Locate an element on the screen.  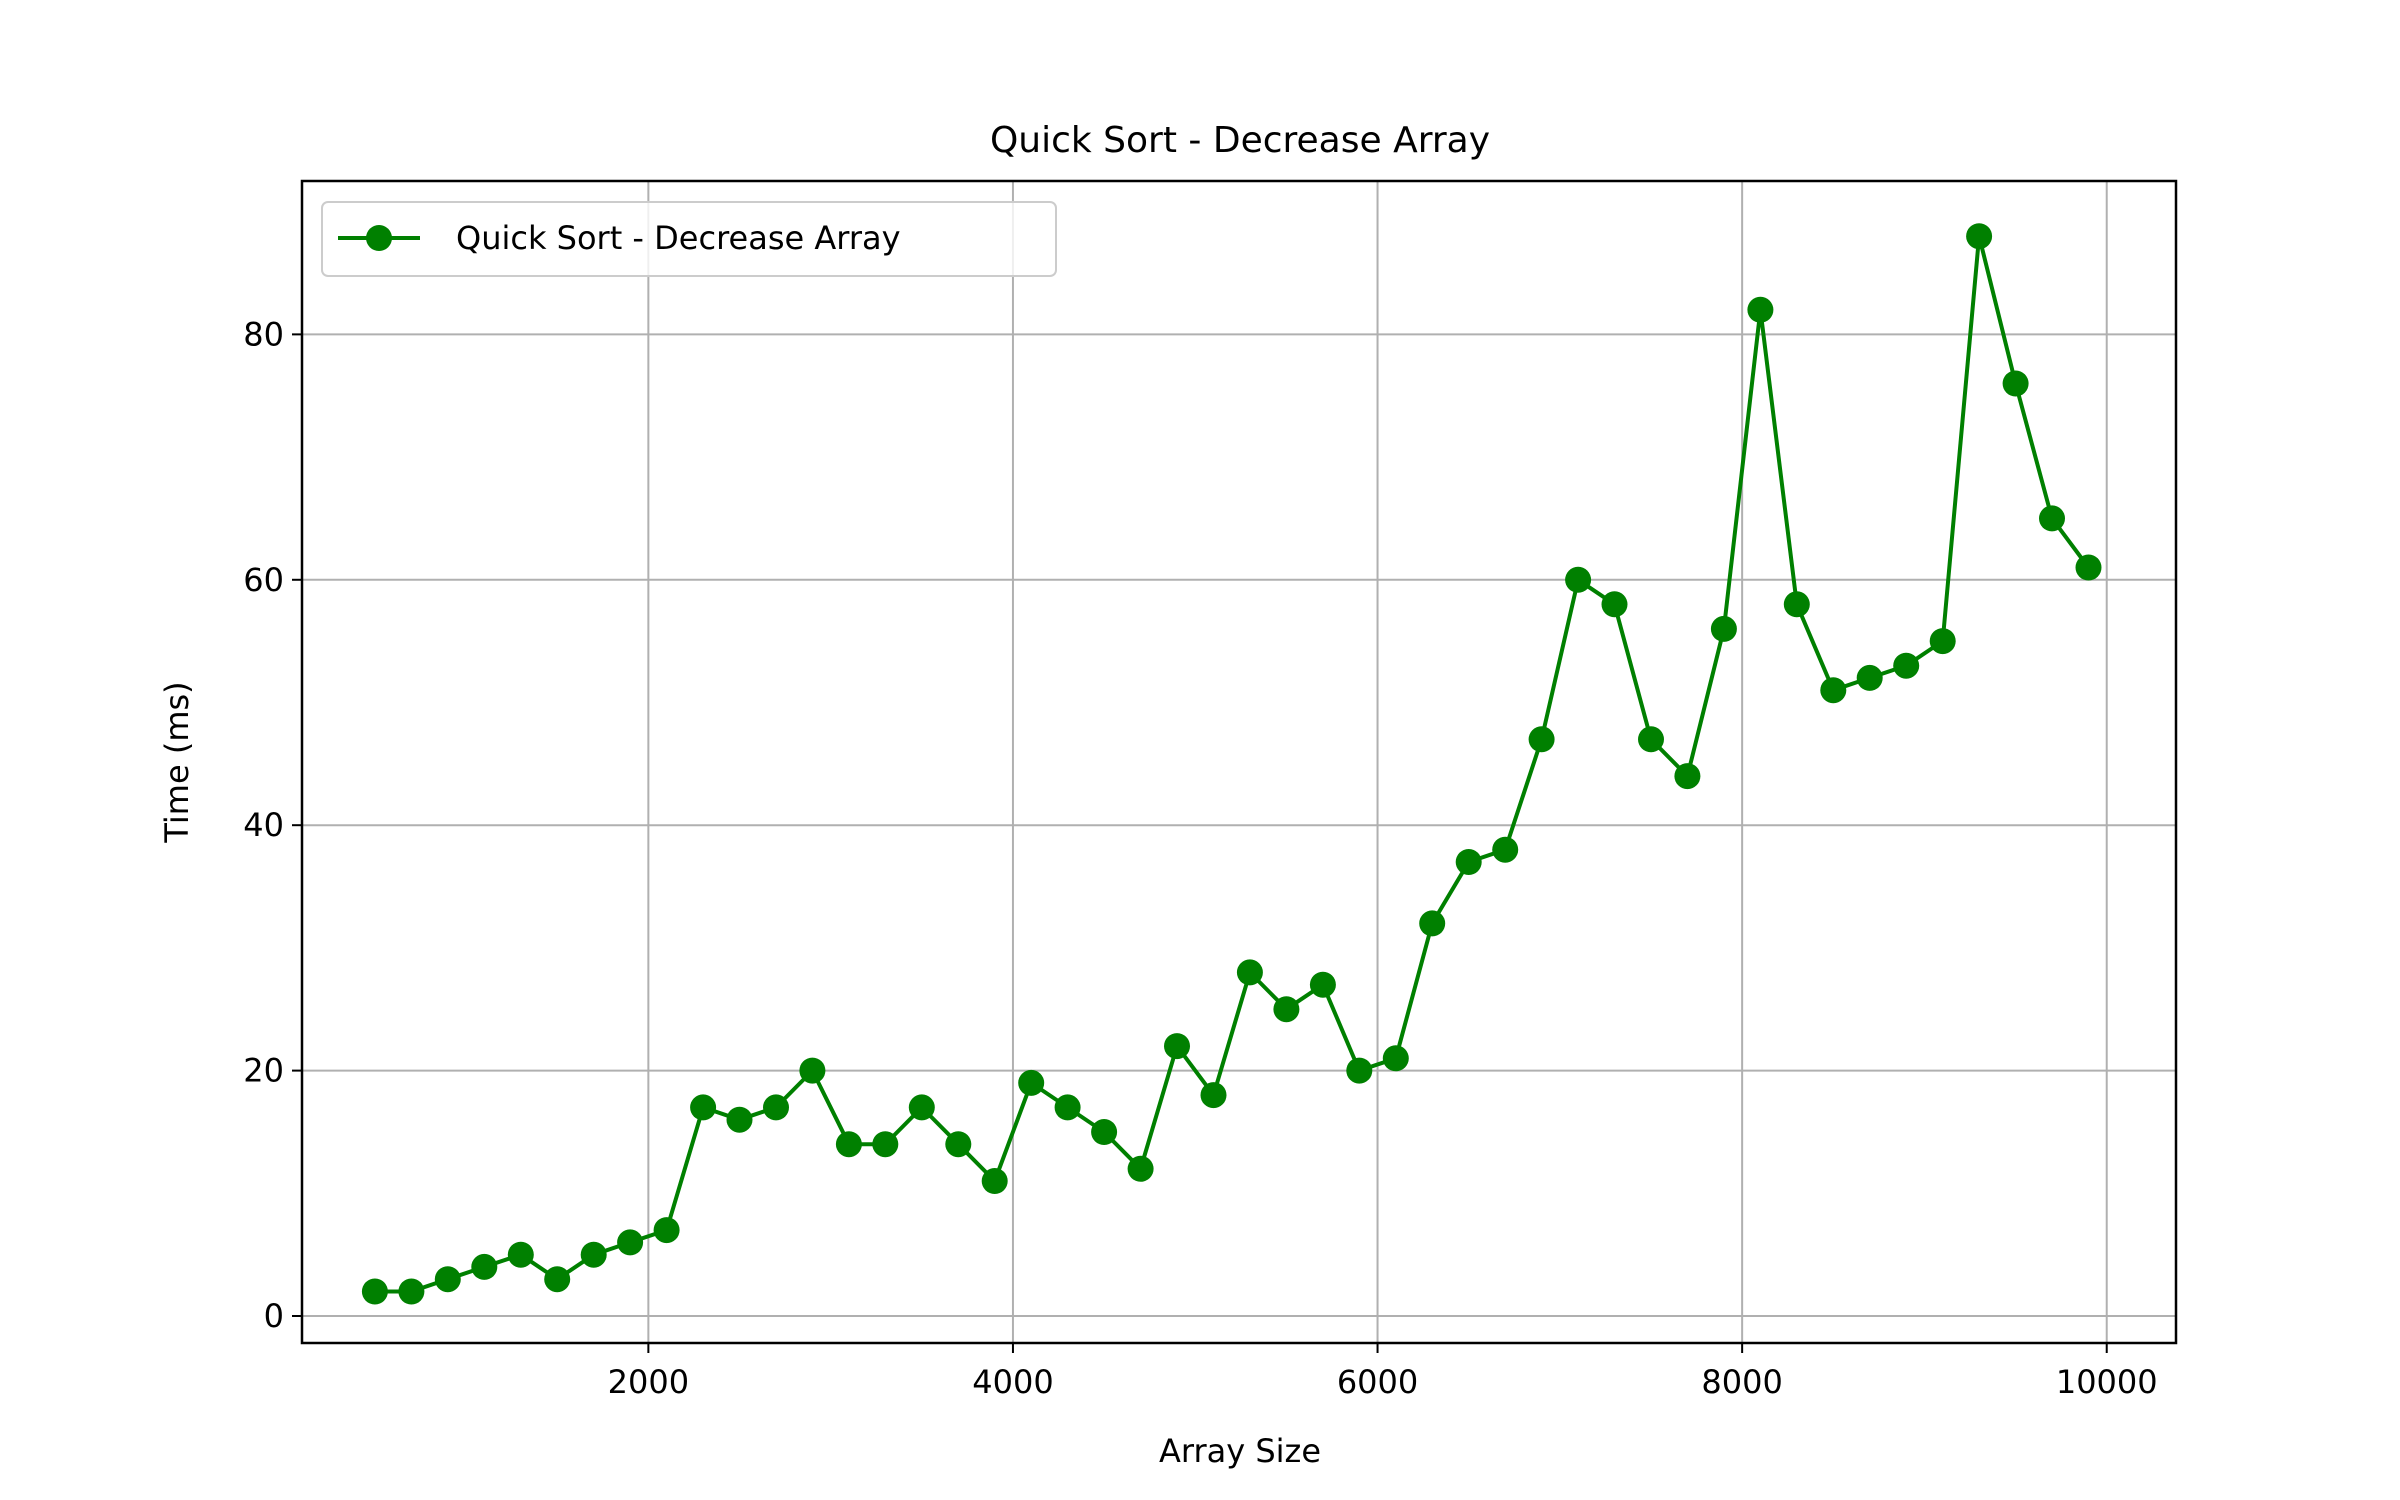
x-tick-label: 2000 is located at coordinates (648, 1382).